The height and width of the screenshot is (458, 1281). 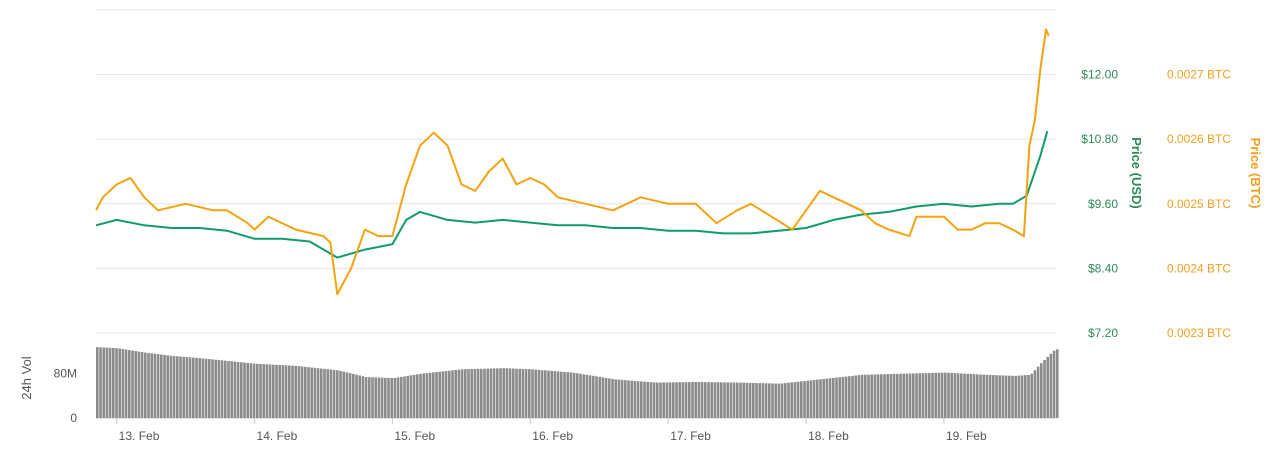 I want to click on y-axis-title-volume: 24h Vol, so click(x=26, y=377).